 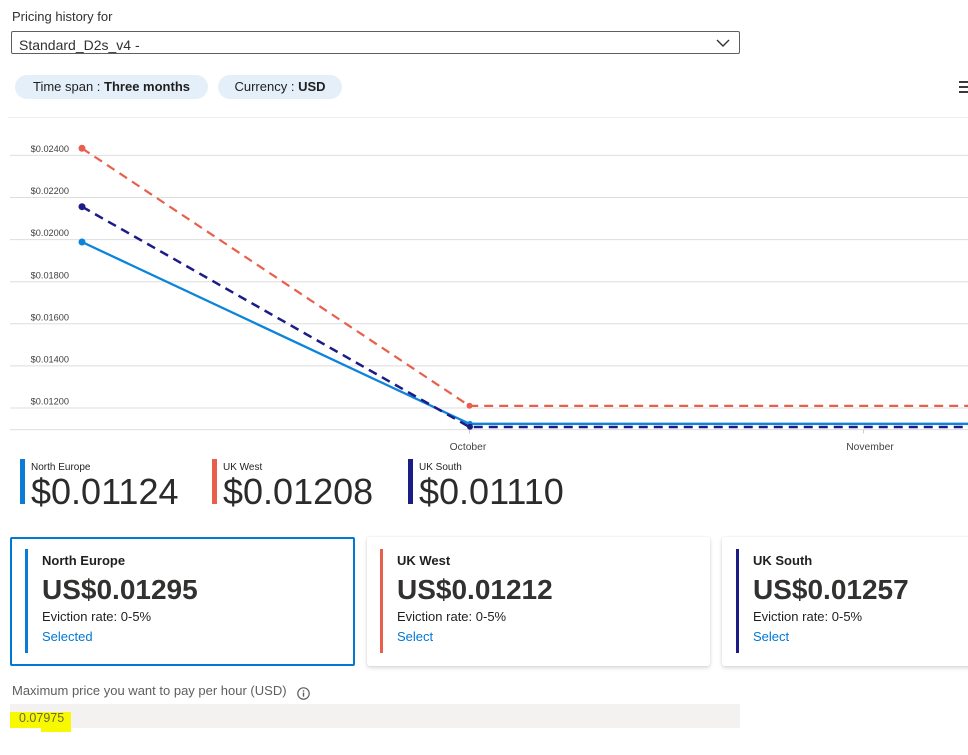 What do you see at coordinates (50, 149) in the screenshot?
I see `svg-text: $0.02400` at bounding box center [50, 149].